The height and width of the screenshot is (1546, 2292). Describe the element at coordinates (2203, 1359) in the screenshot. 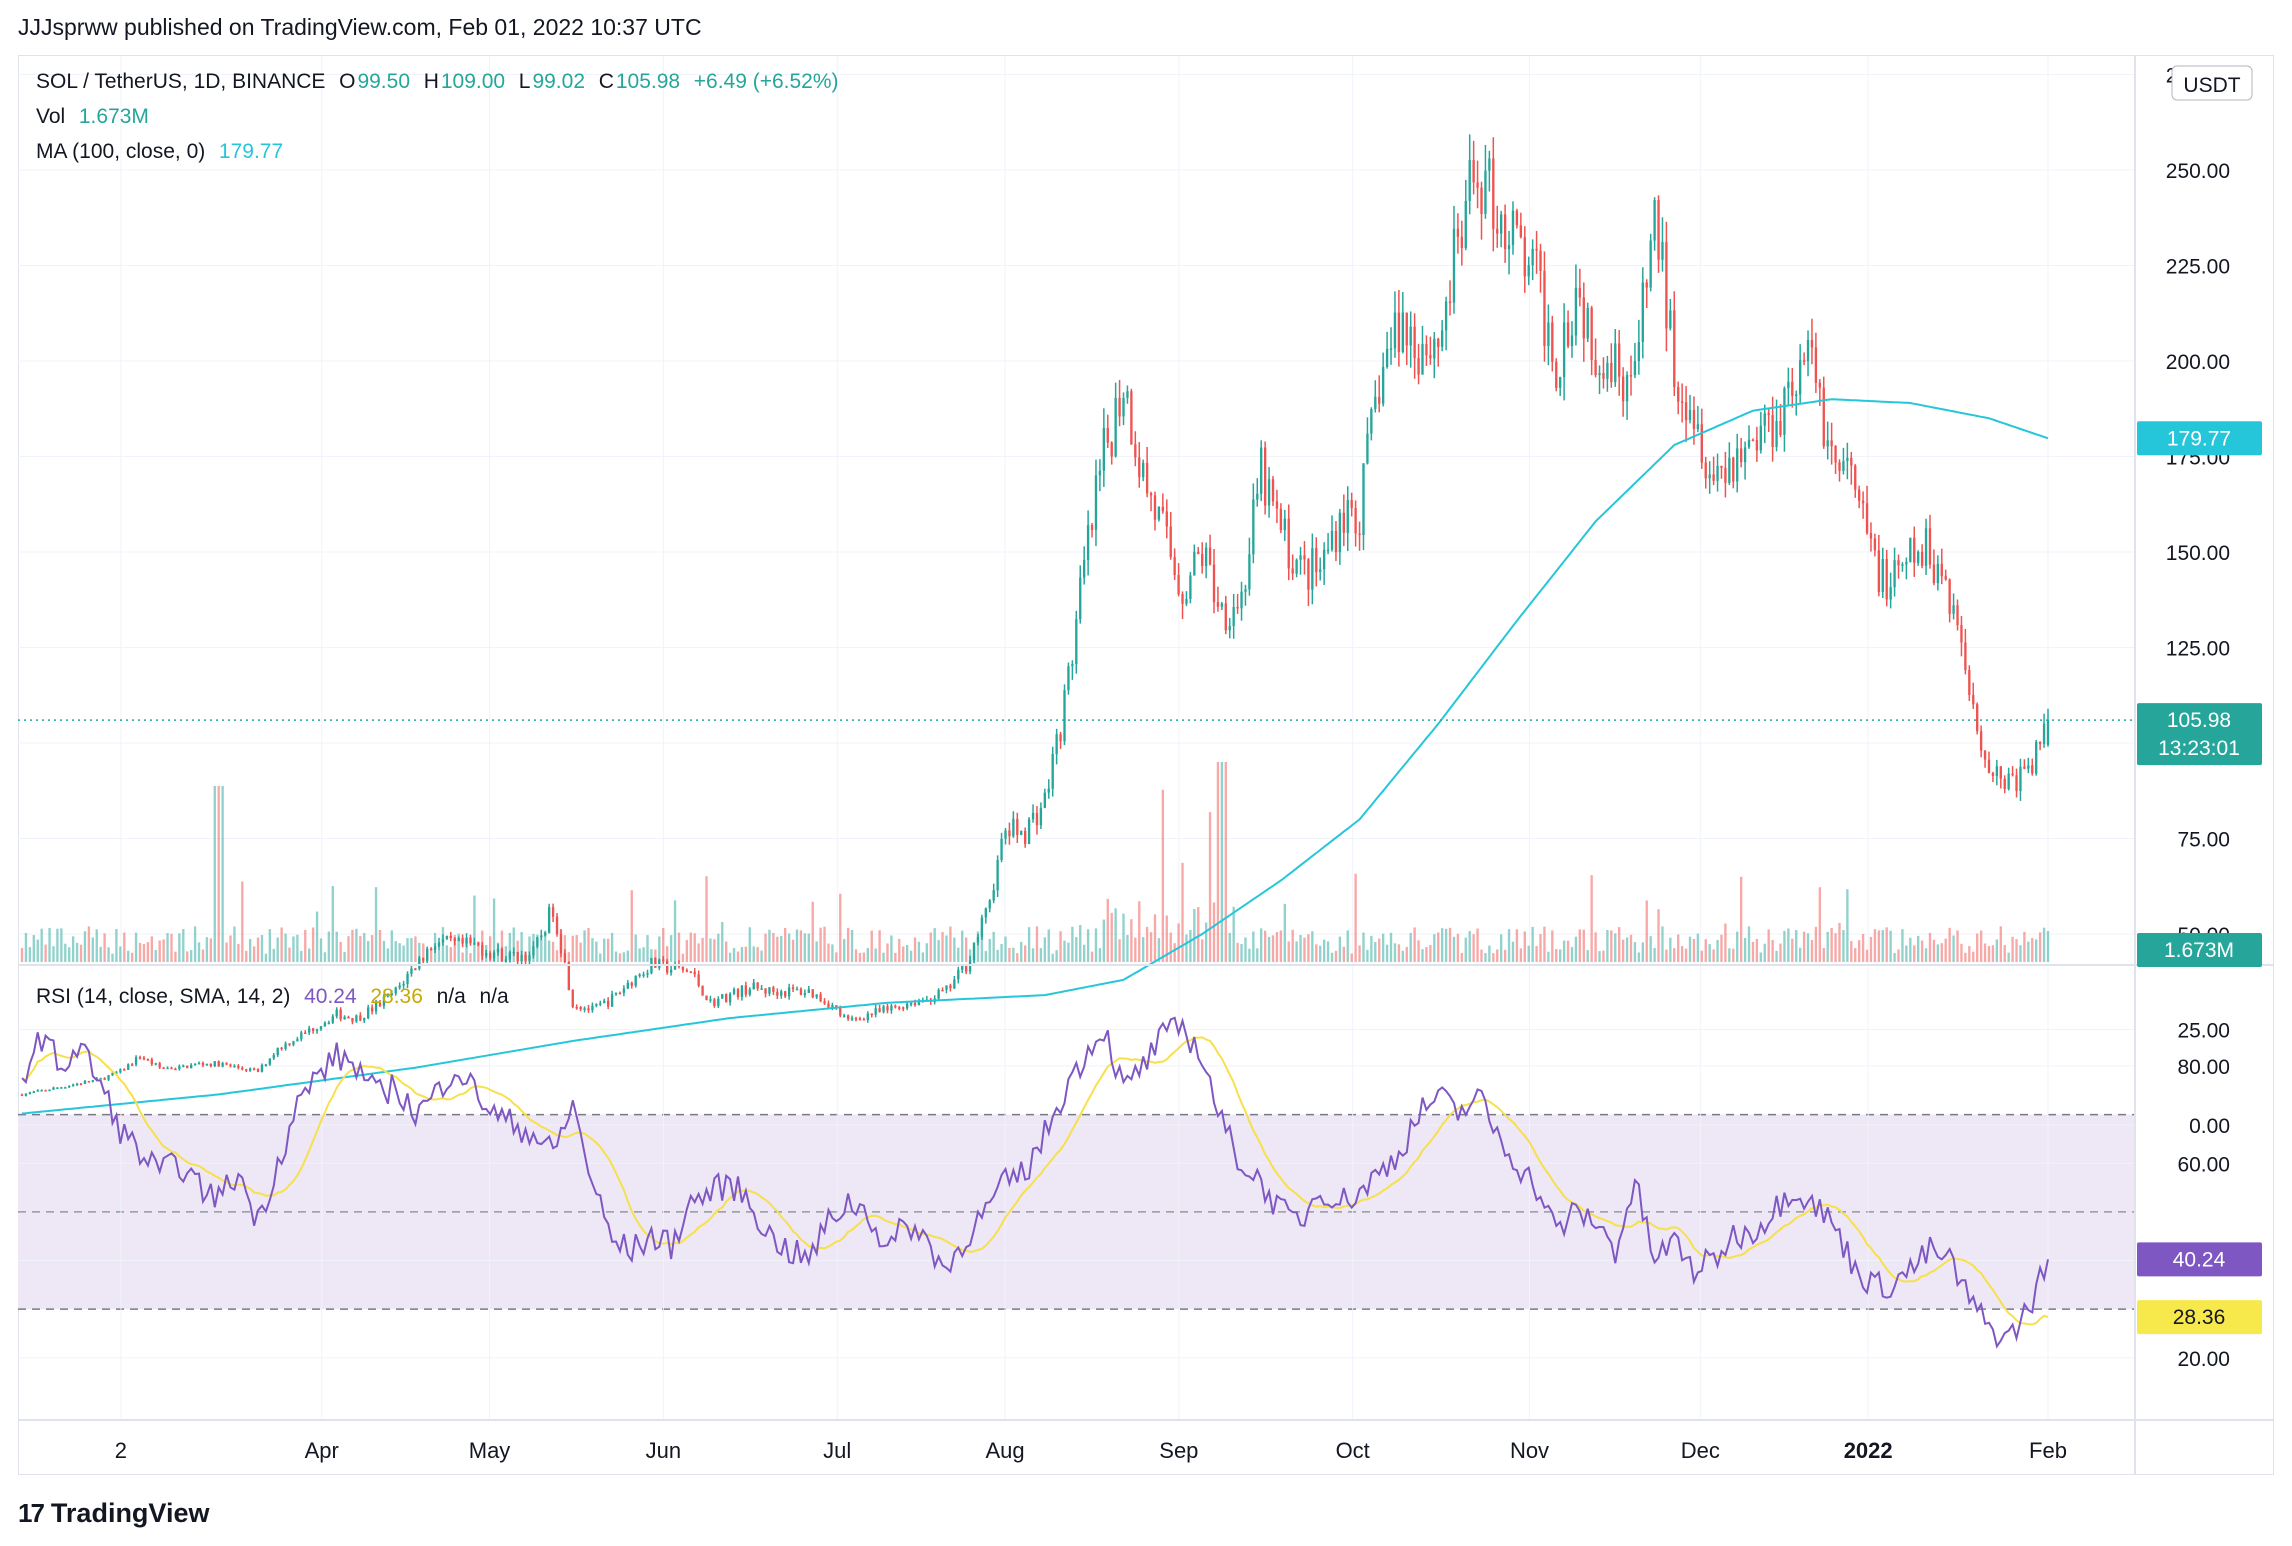

I see `rsi-tick-label: 20.00` at that location.